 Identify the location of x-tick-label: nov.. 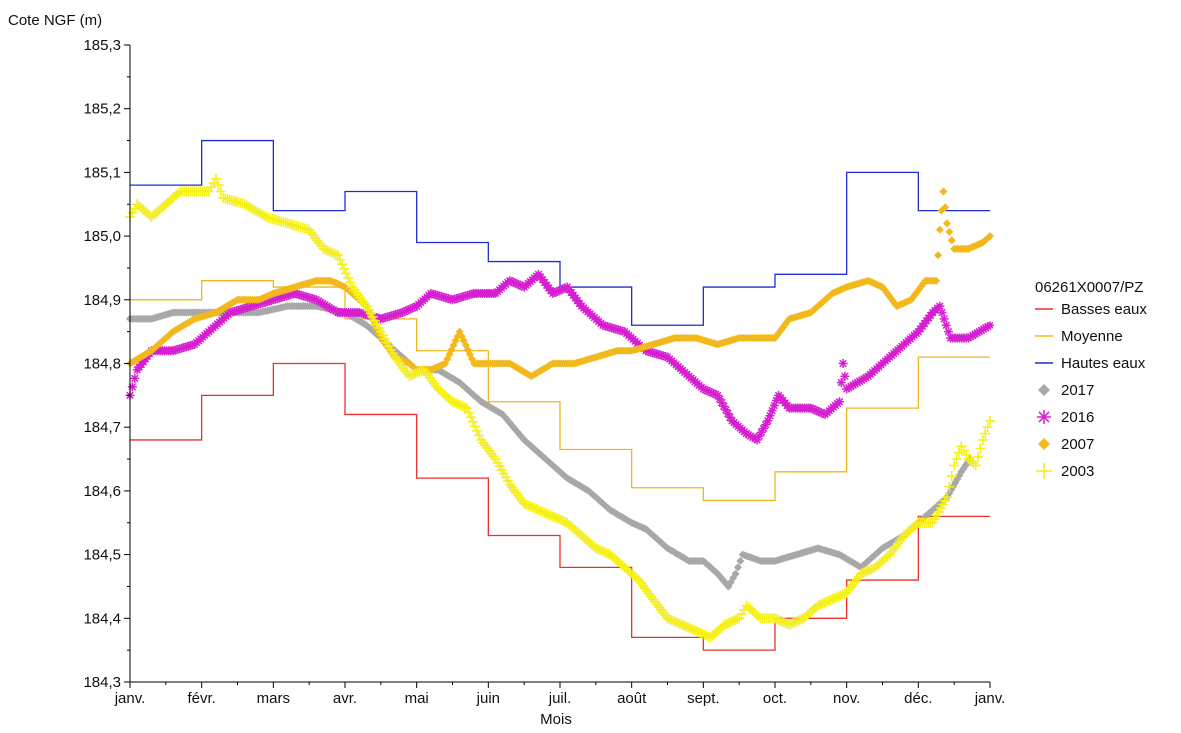
(846, 698).